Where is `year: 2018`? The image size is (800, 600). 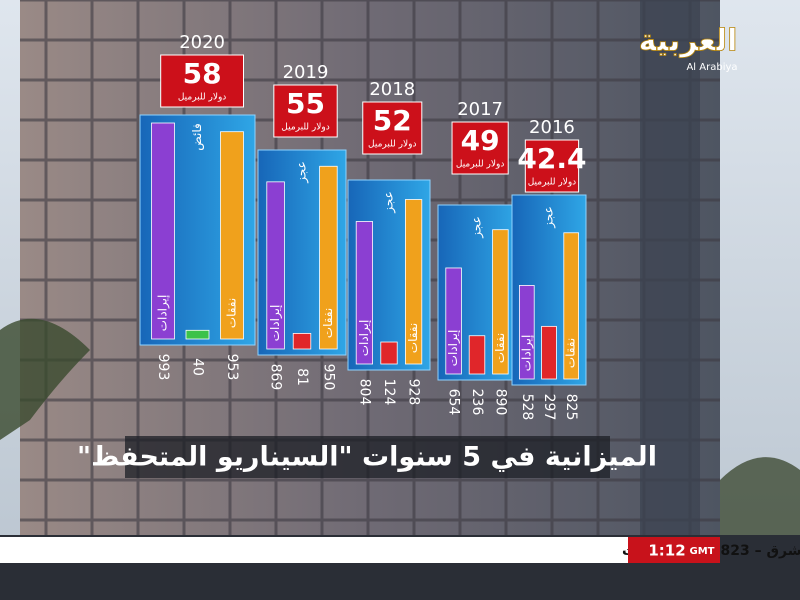
year: 2018 is located at coordinates (392, 89).